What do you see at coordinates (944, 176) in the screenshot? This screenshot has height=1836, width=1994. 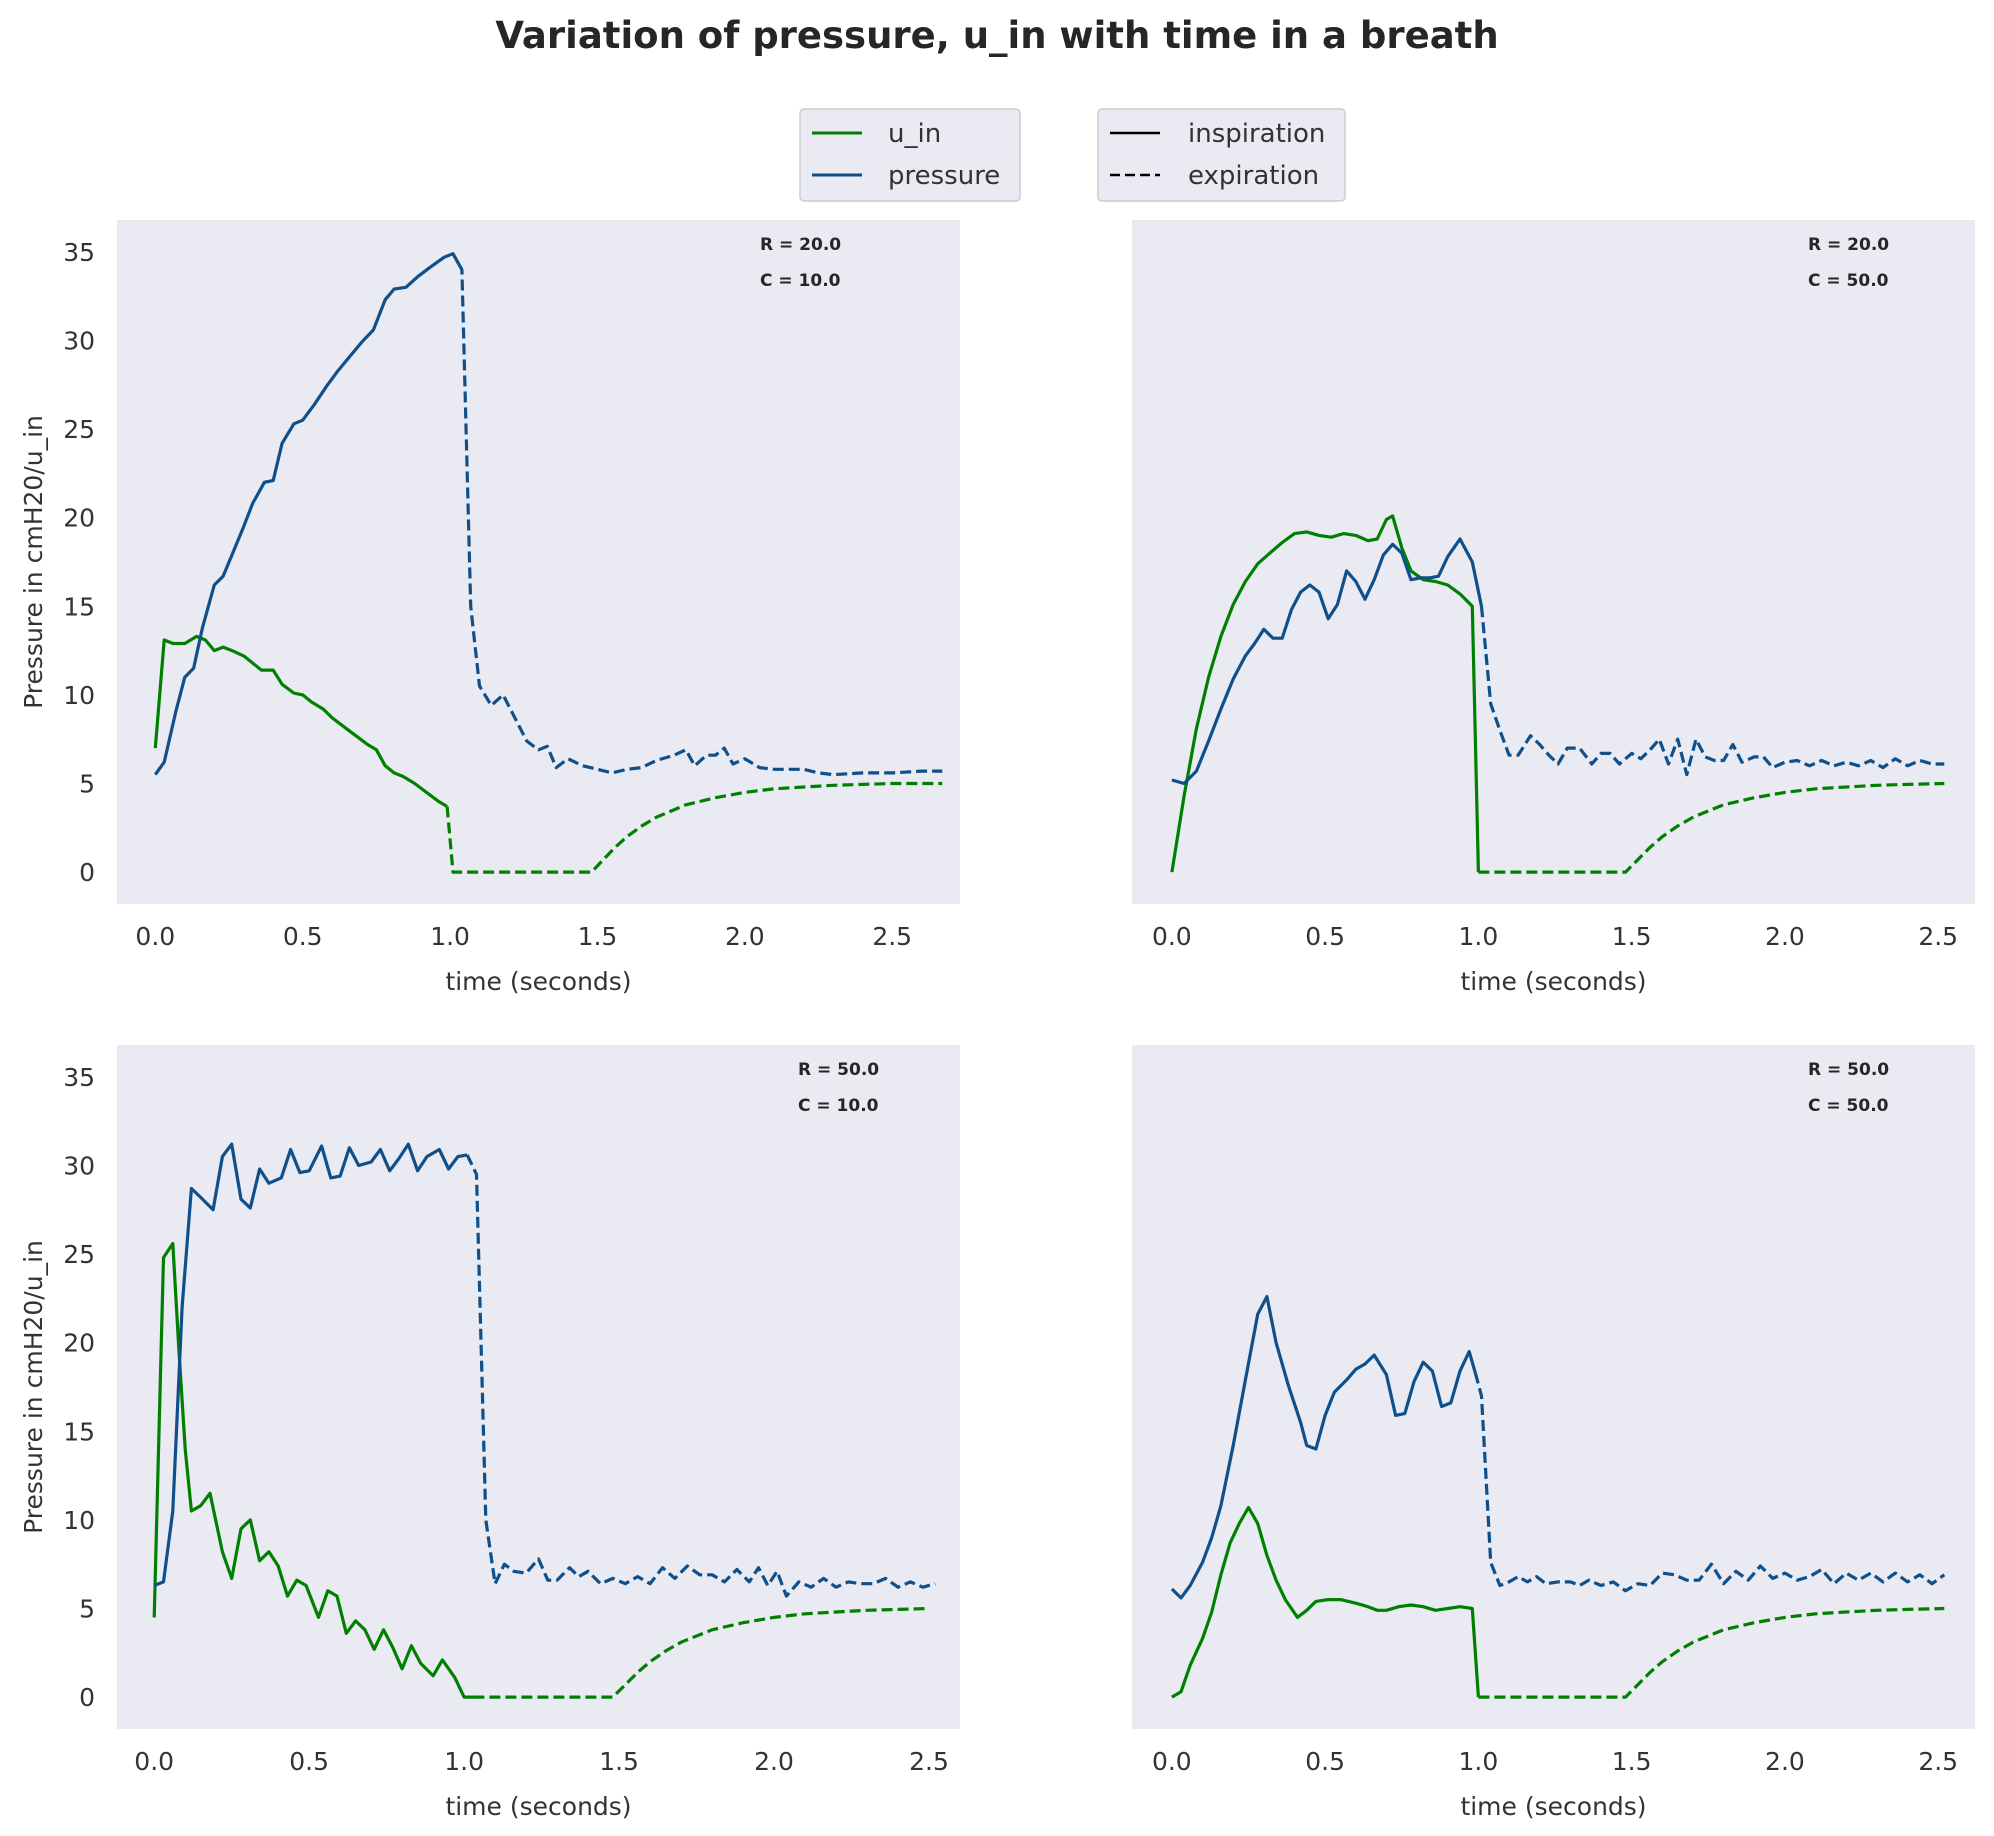 I see `legend-label-pressure: pressure` at bounding box center [944, 176].